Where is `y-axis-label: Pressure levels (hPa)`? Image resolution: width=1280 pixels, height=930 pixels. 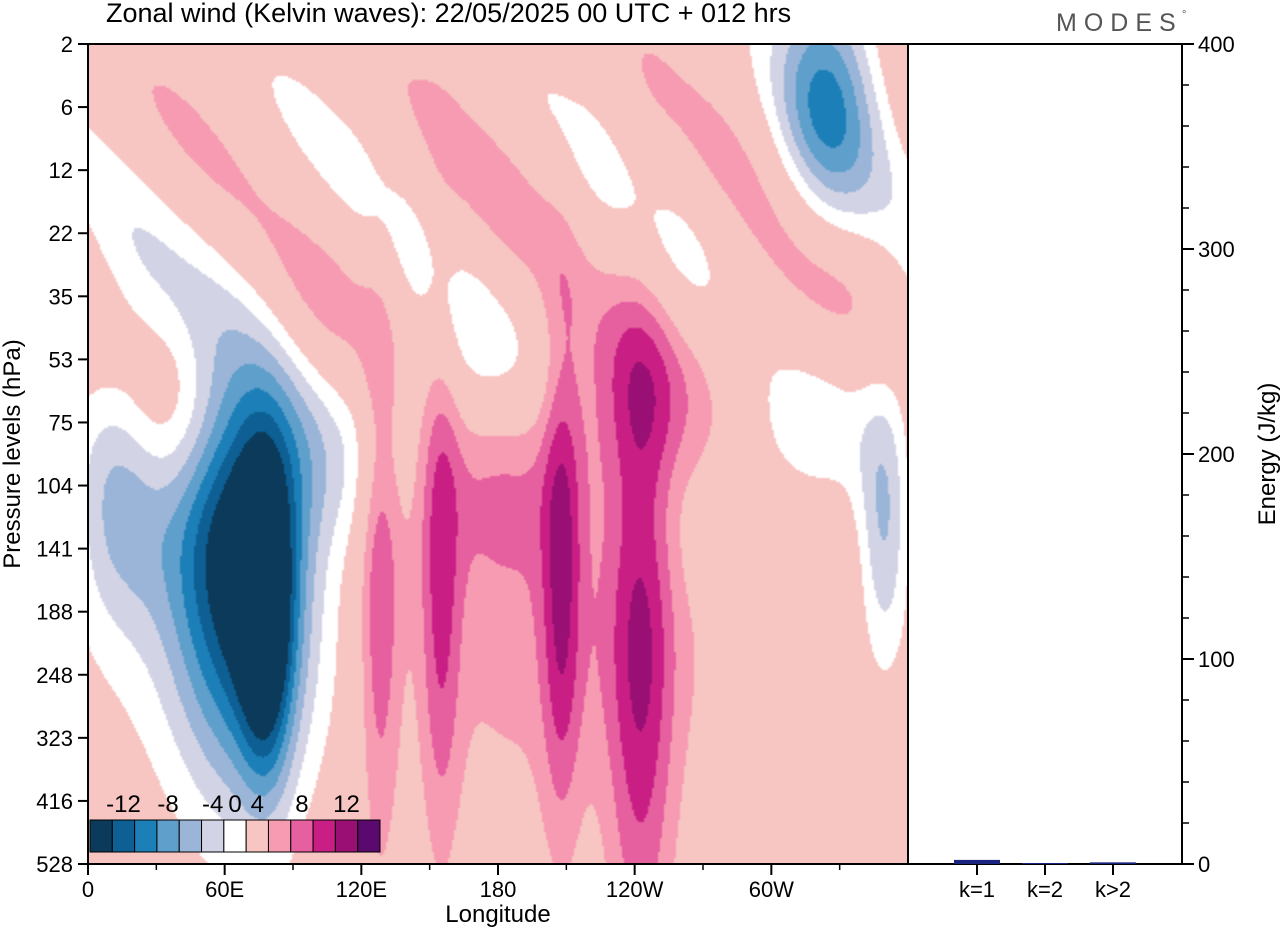
y-axis-label: Pressure levels (hPa) is located at coordinates (13, 453).